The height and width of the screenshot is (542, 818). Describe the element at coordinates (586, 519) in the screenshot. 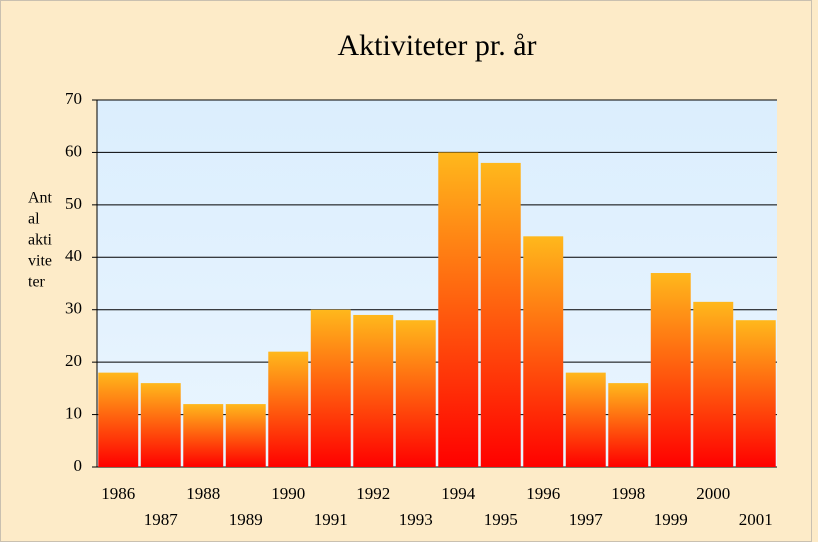

I see `x-tick-label: 1997` at that location.